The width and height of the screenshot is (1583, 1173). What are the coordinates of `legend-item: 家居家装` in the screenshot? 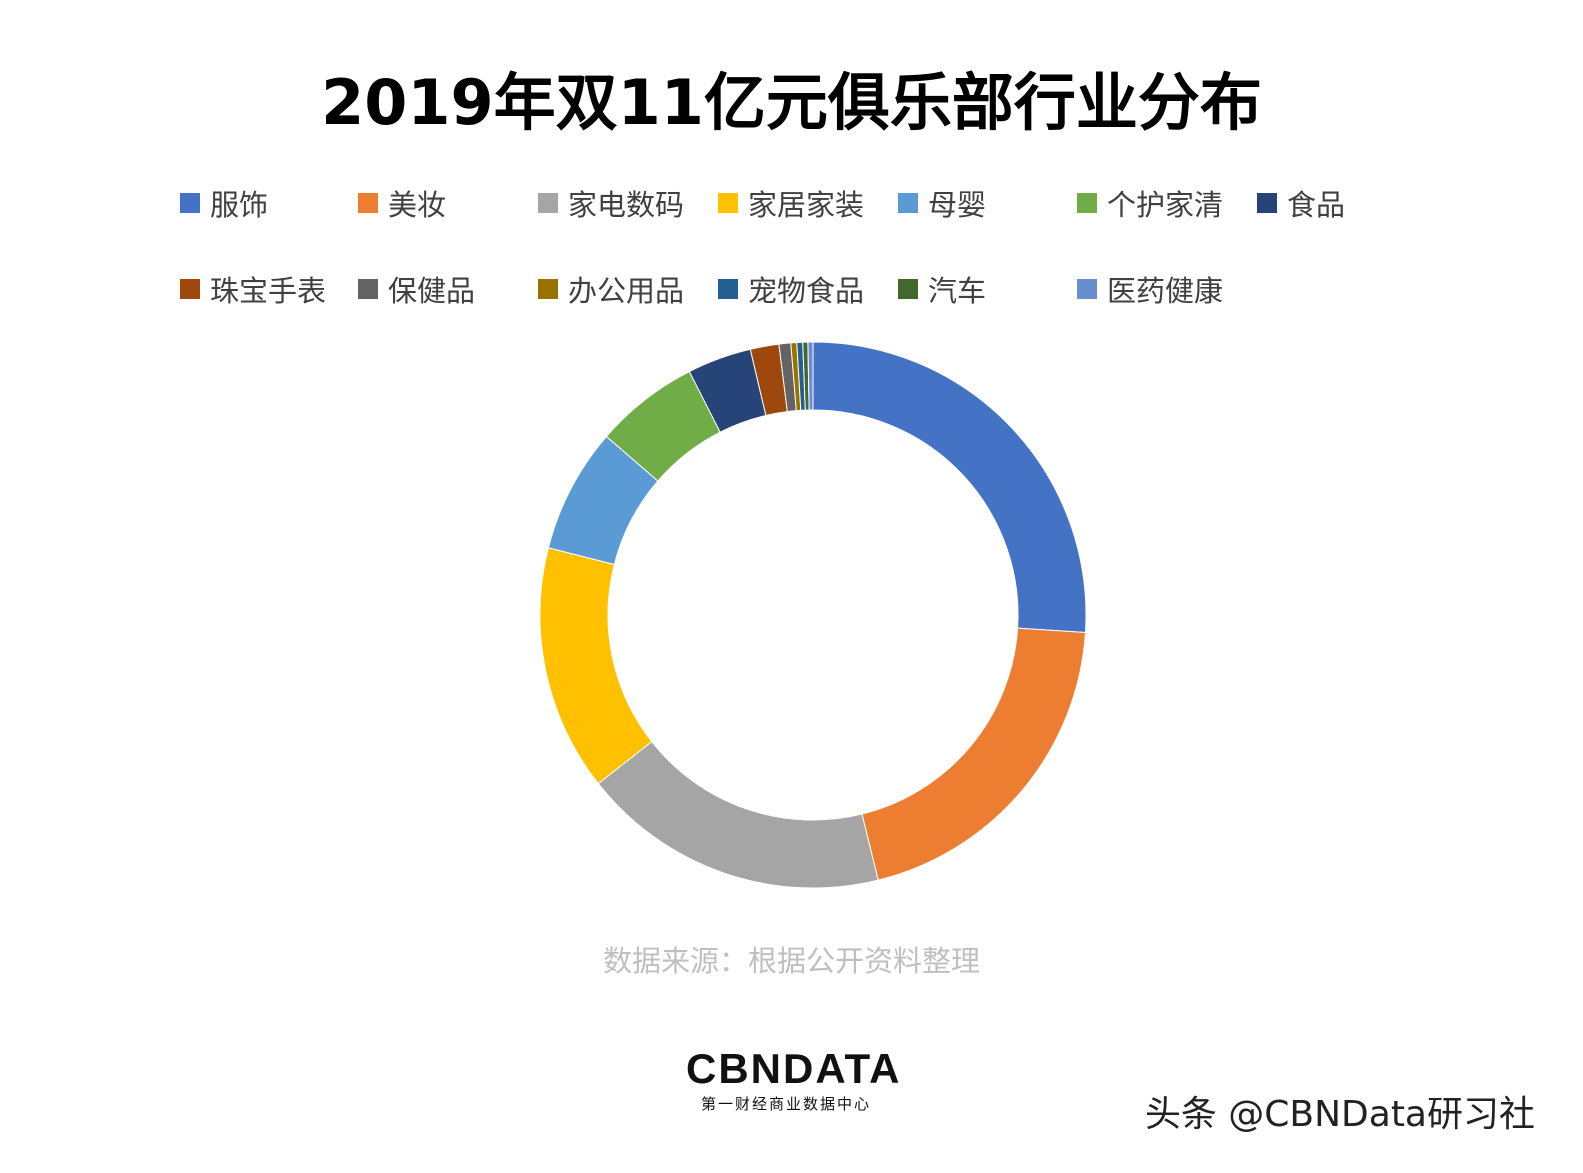 It's located at (791, 203).